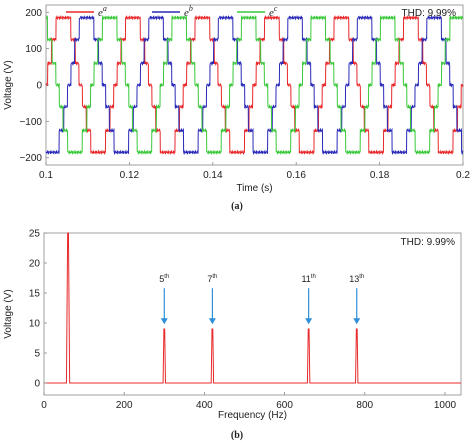  What do you see at coordinates (261, 299) in the screenshot?
I see `chart-b-harmonic-annotations: 5th 7th 11th 13th` at bounding box center [261, 299].